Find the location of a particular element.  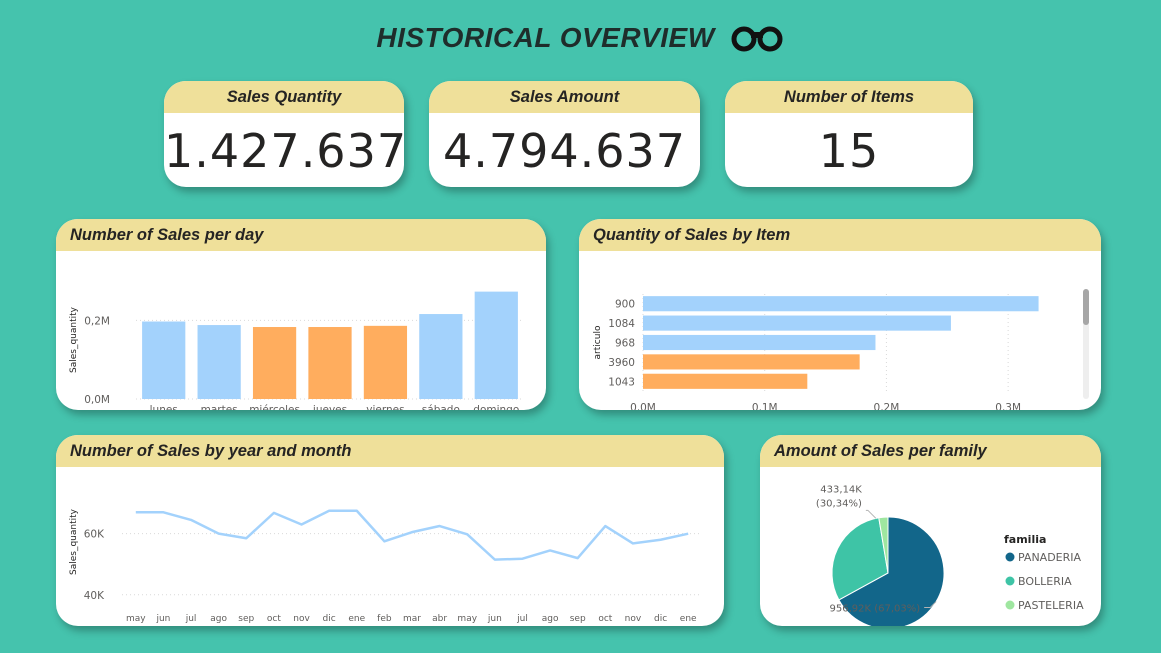

family-slice-label: 956,92K (67,03%) is located at coordinates (875, 609).